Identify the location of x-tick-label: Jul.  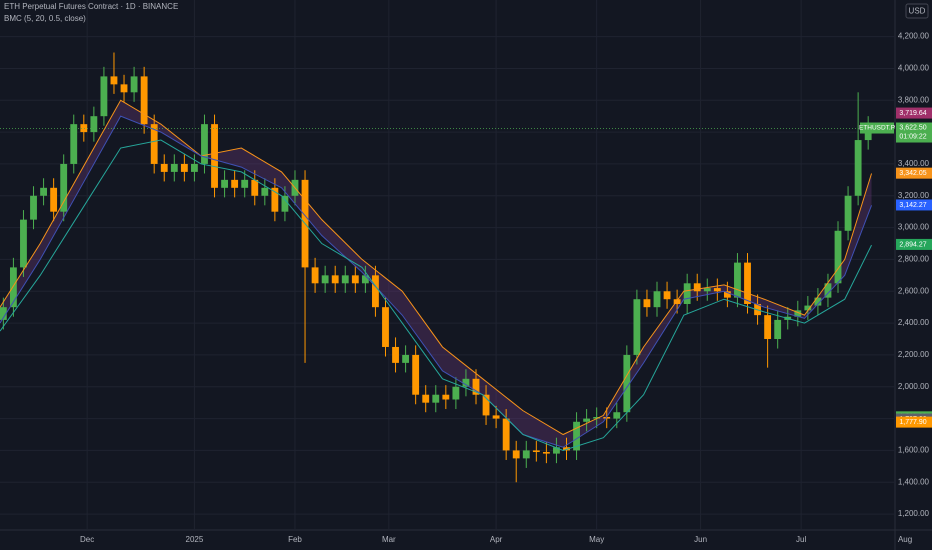
(801, 539).